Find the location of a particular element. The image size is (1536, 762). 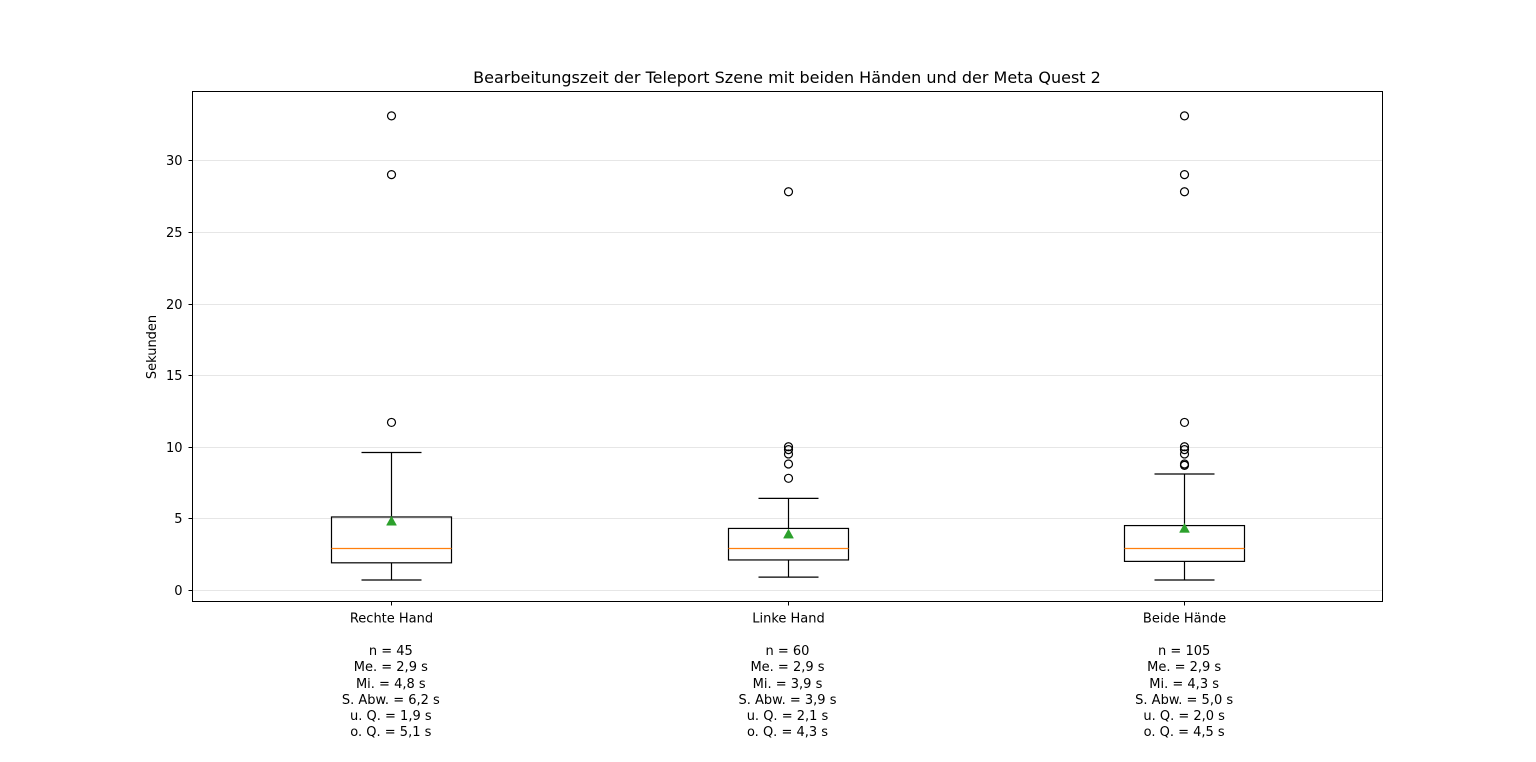

stats-line: u. Q. = 2,0 s is located at coordinates (1184, 717).